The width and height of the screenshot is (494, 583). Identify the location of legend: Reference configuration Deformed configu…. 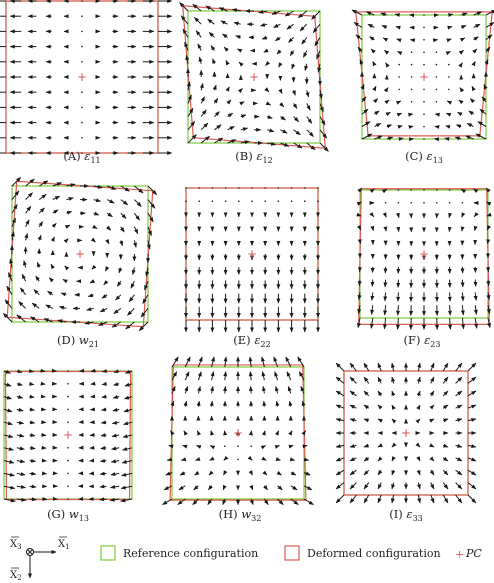
(291, 553).